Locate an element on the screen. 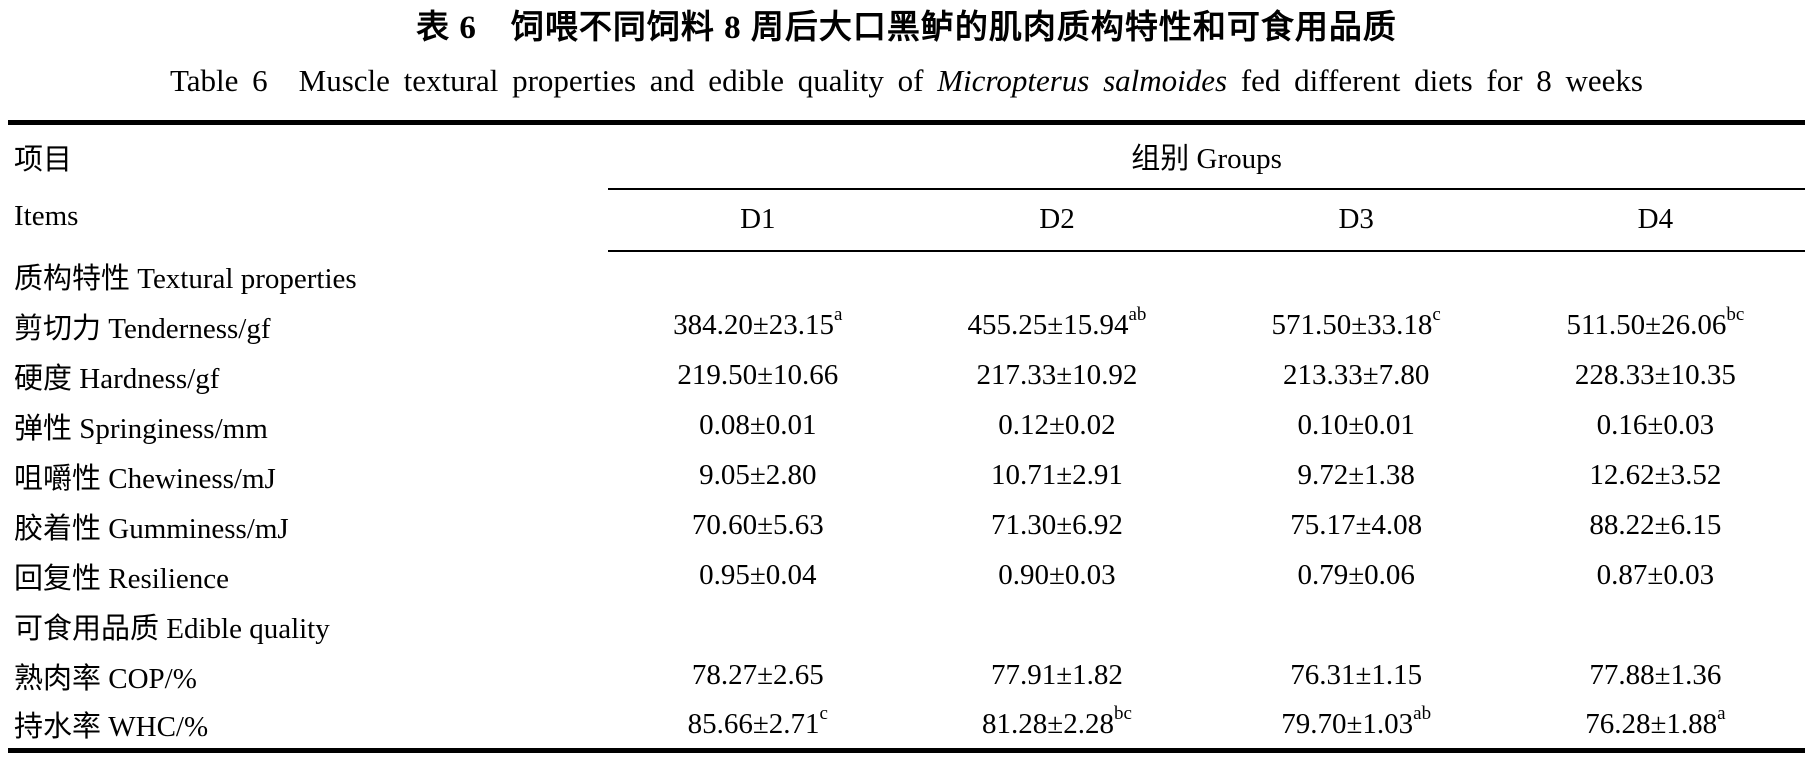  cell-value: 0.16±0.03 is located at coordinates (1655, 425).